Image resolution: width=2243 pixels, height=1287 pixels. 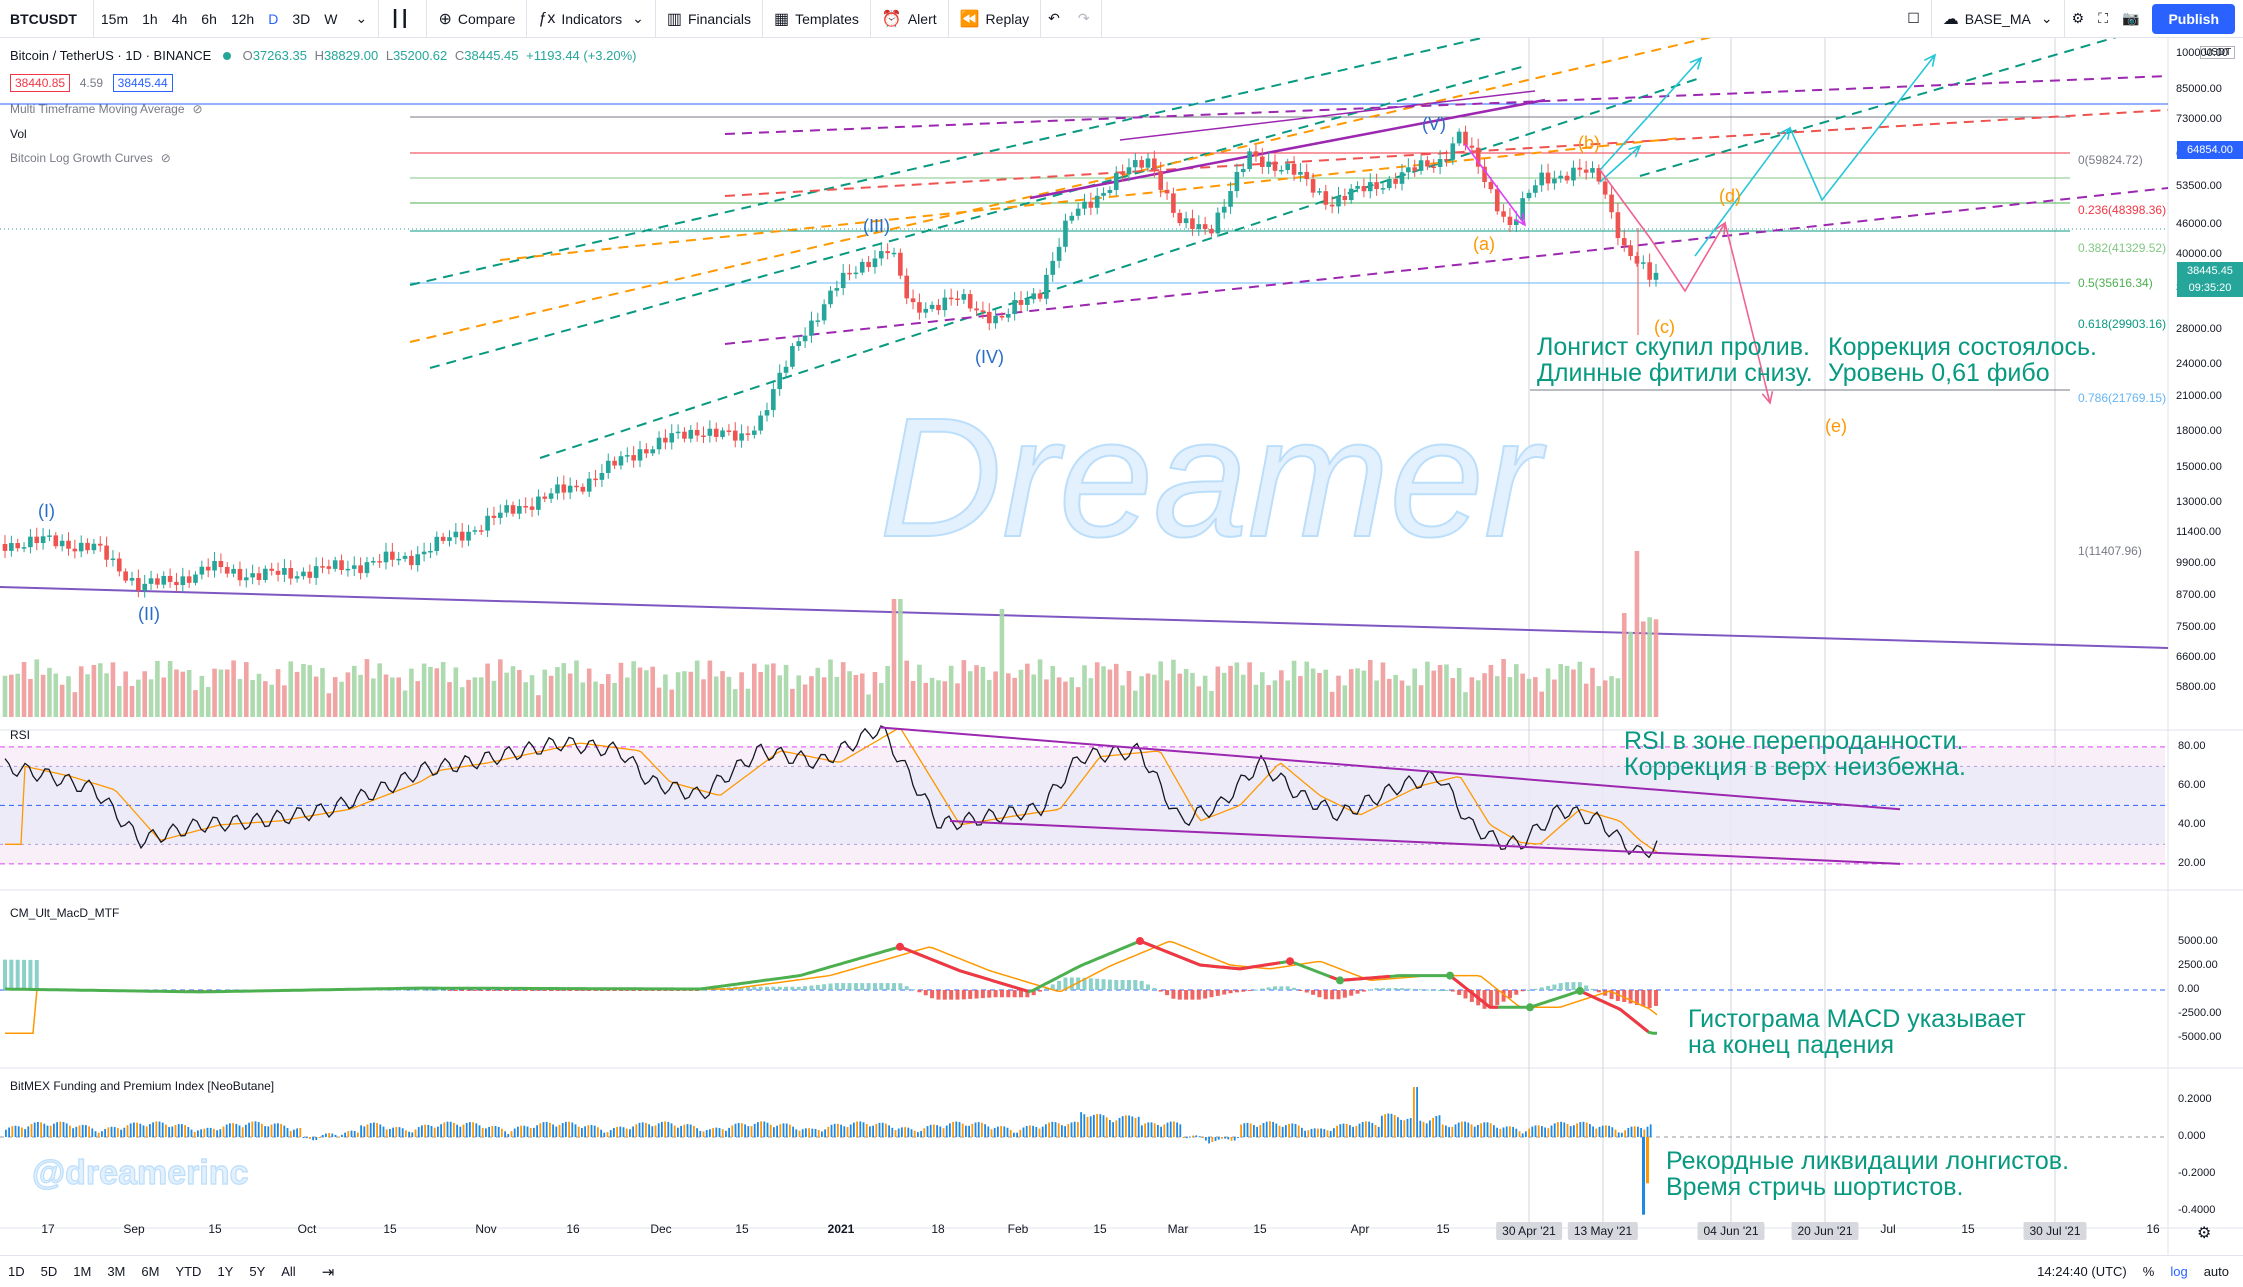 I want to click on cloud-icon: ☁, so click(x=1950, y=19).